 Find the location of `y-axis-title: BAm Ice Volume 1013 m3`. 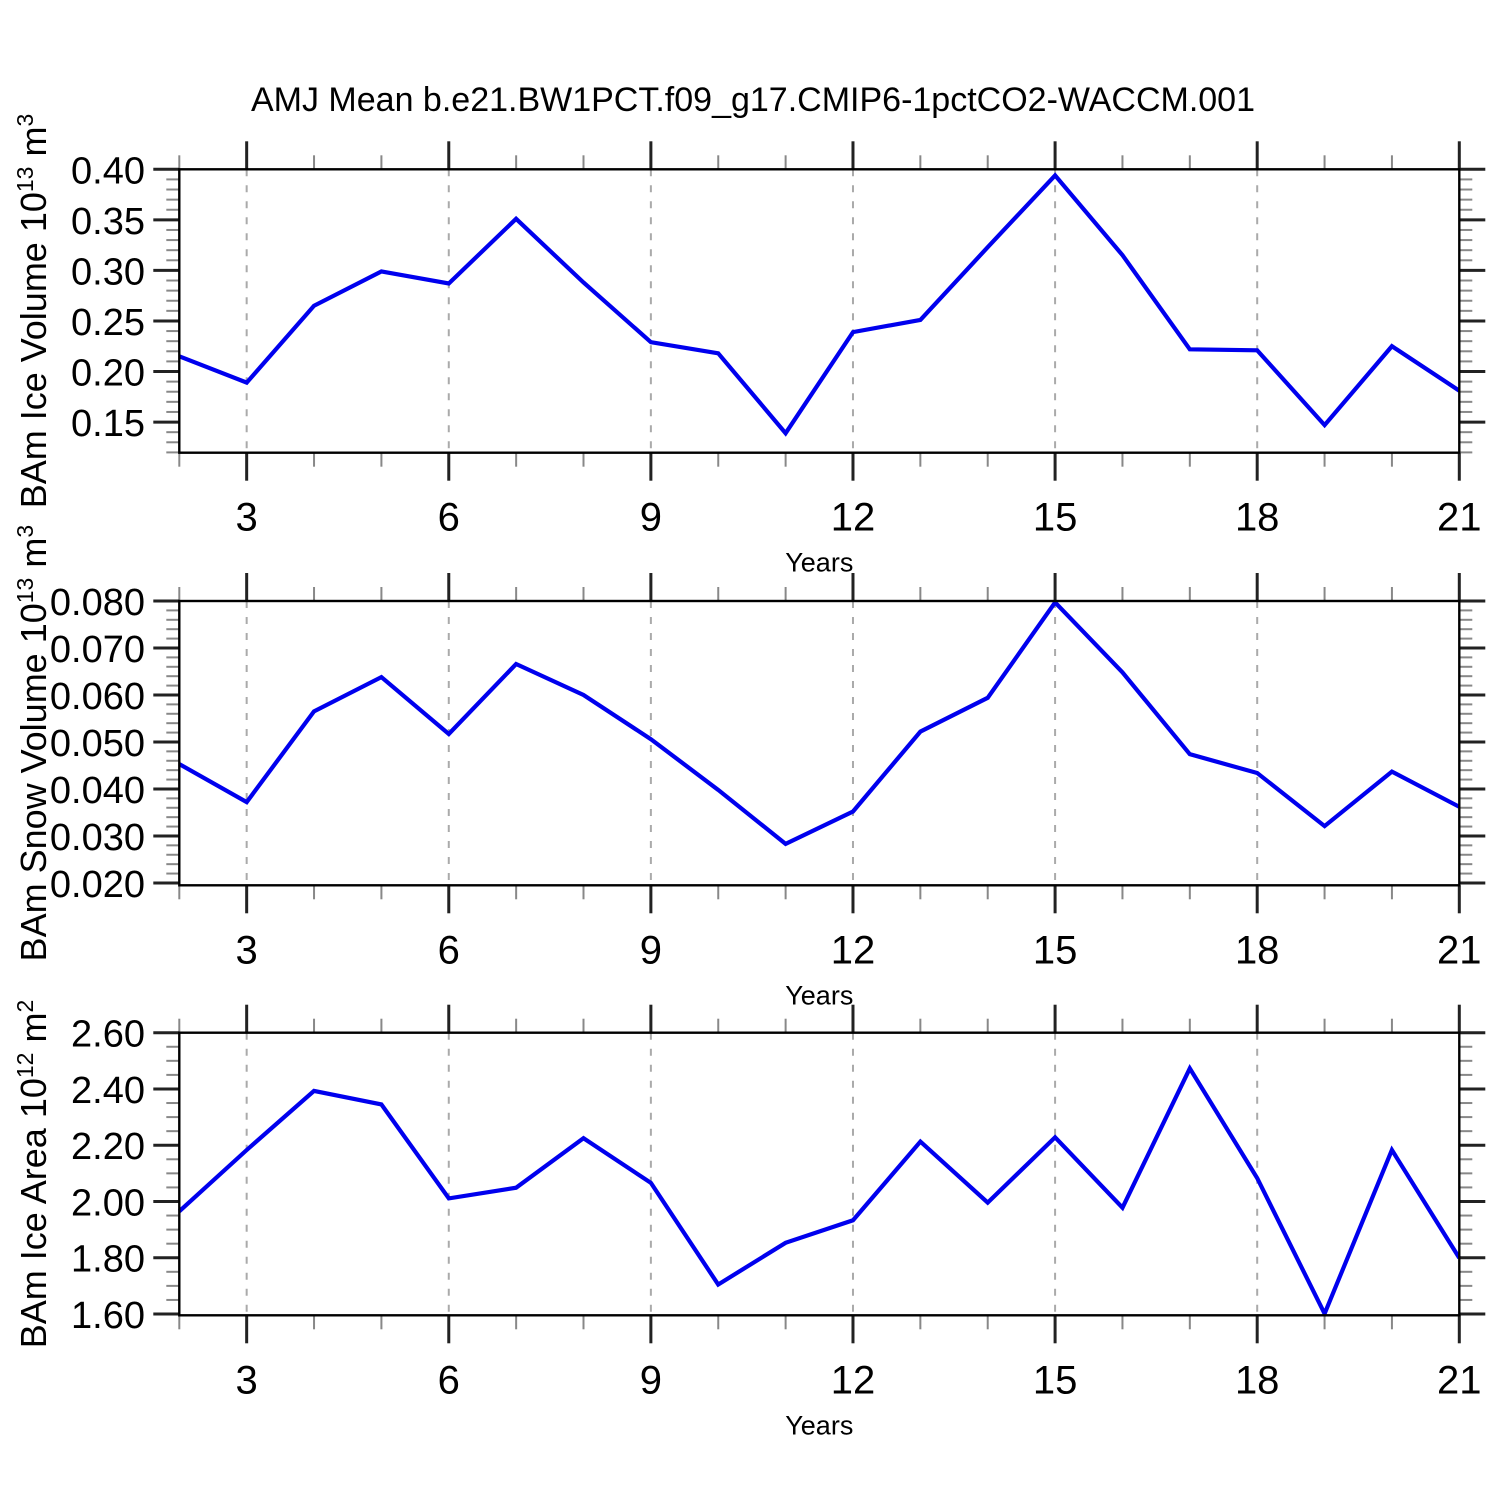

y-axis-title: BAm Ice Volume 1013 m3 is located at coordinates (33, 311).